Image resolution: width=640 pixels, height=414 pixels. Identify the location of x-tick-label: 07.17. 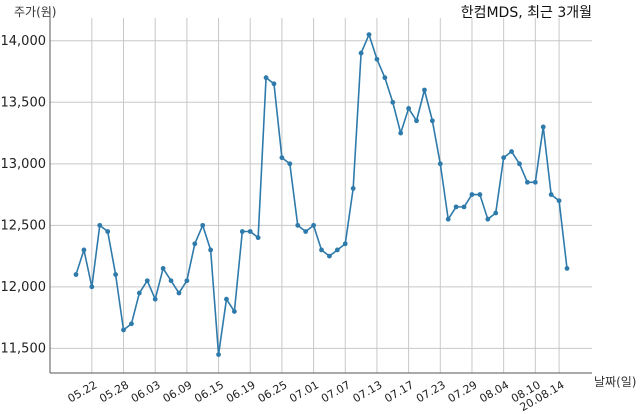
(399, 391).